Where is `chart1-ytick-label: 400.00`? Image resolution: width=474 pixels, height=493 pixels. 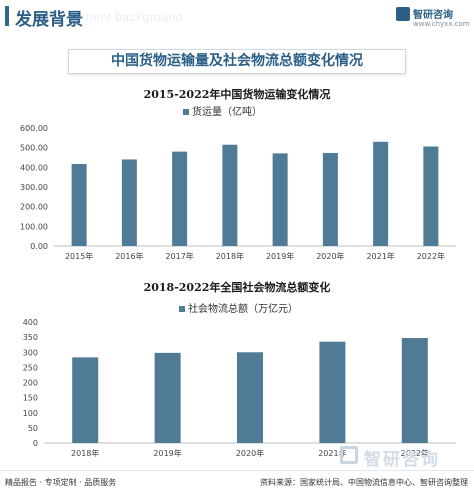 chart1-ytick-label: 400.00 is located at coordinates (34, 167).